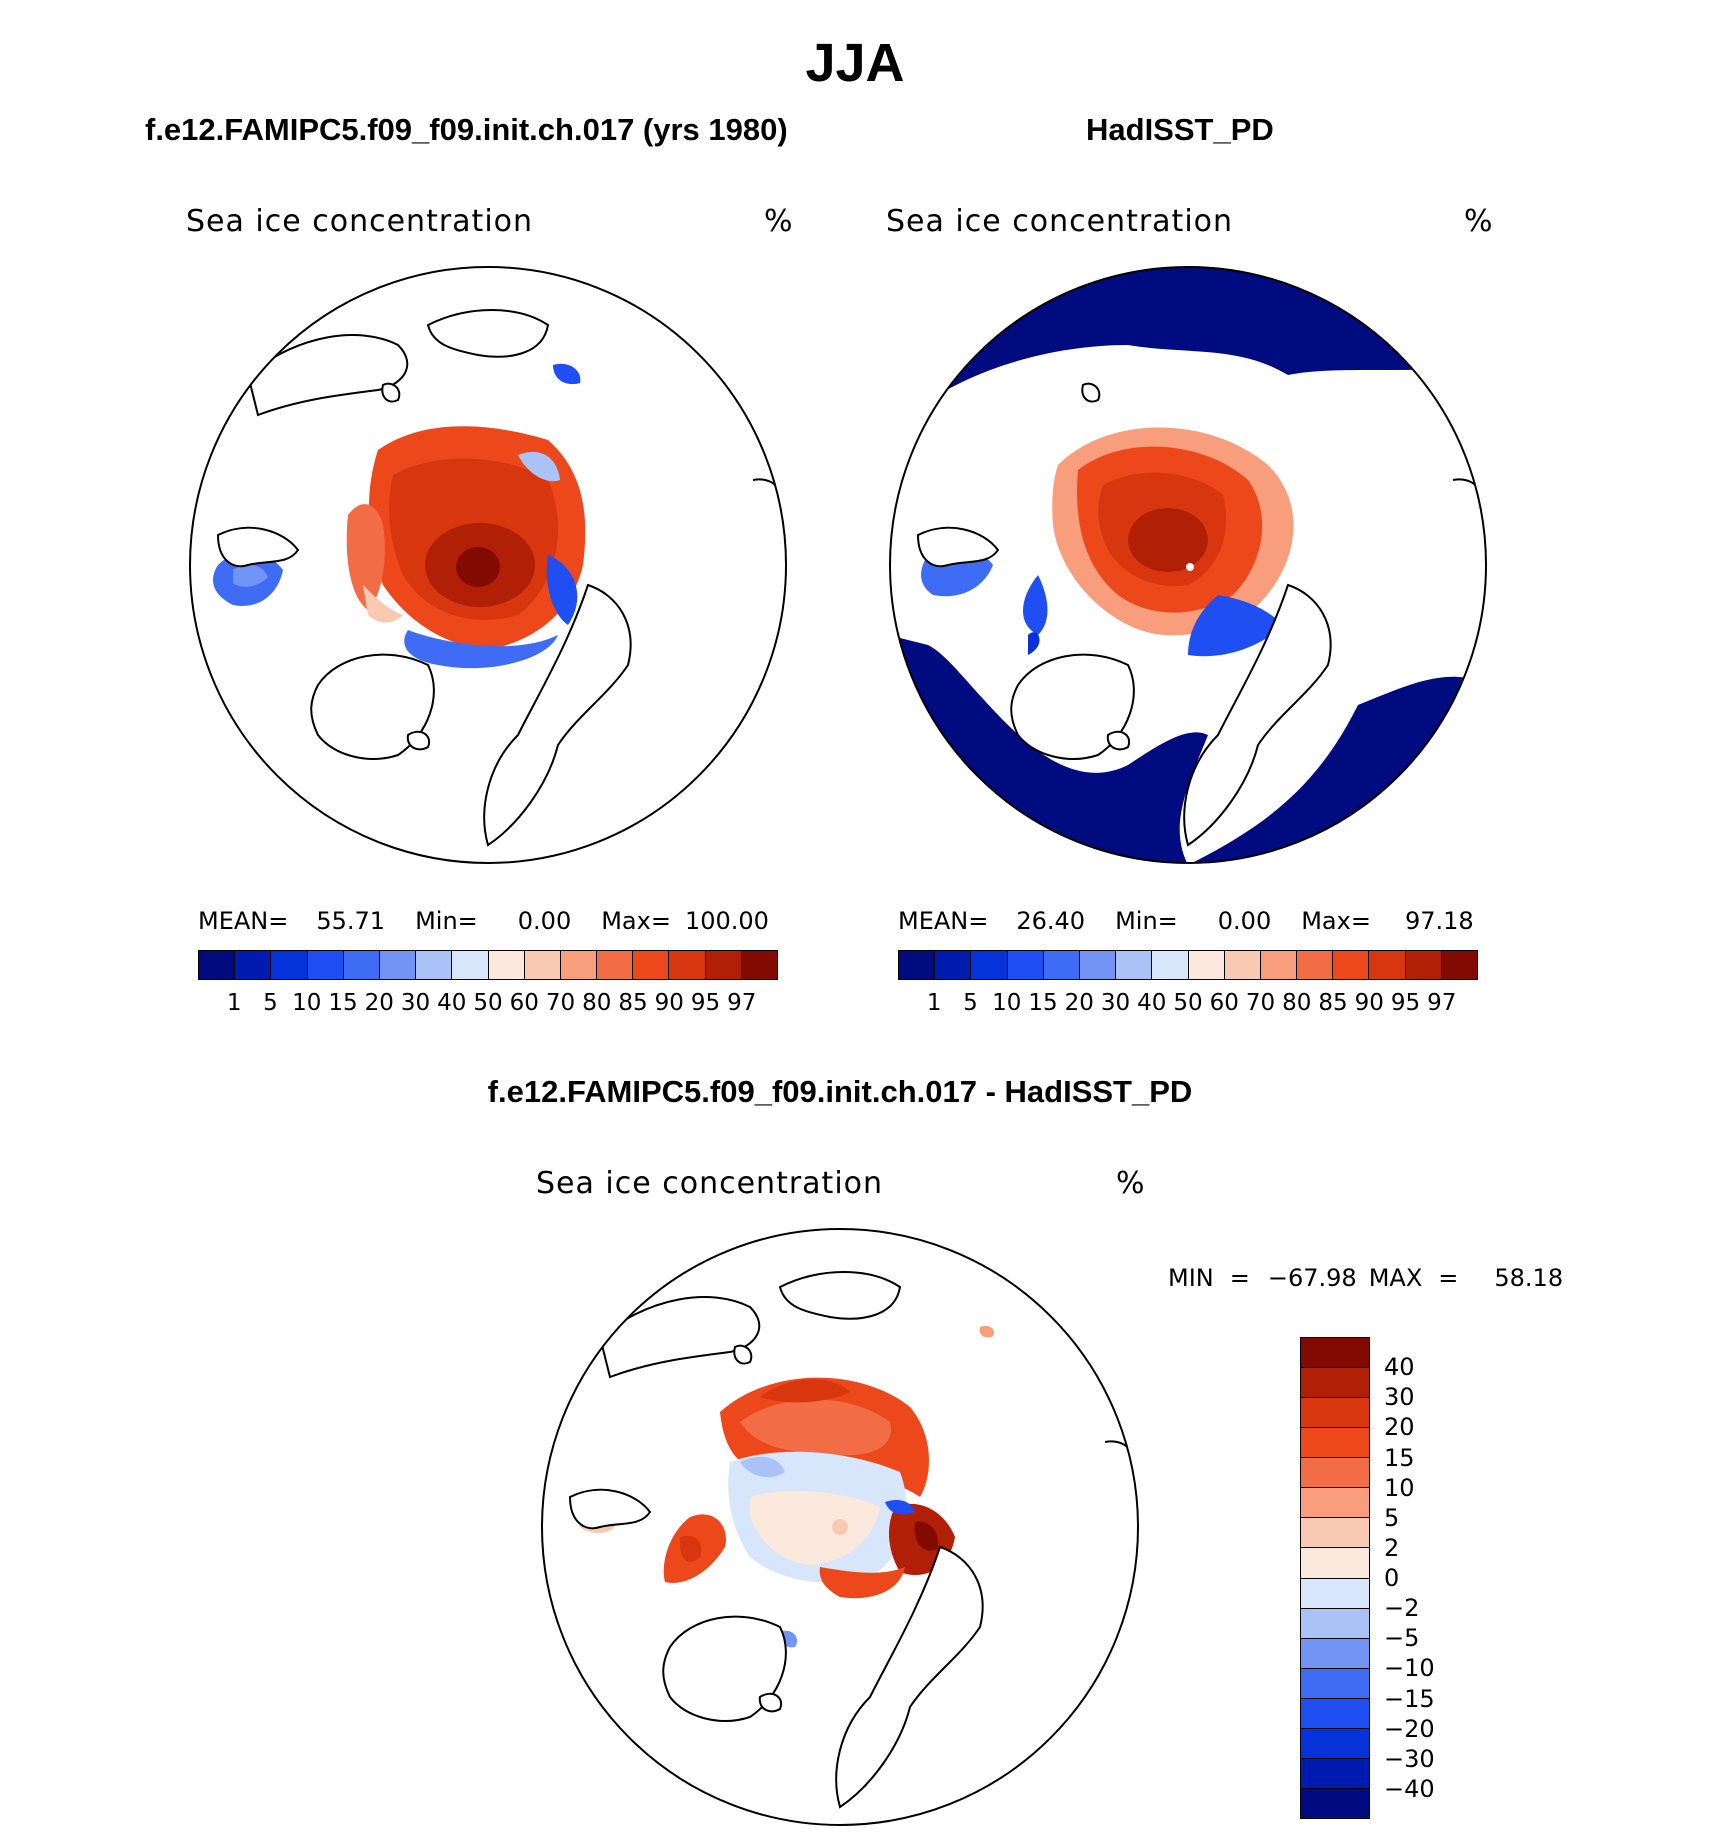 This screenshot has width=1710, height=1838. What do you see at coordinates (483, 921) in the screenshot?
I see `stats-model: MEAN= 55.71 Min= 0.00 Max= 100.00` at bounding box center [483, 921].